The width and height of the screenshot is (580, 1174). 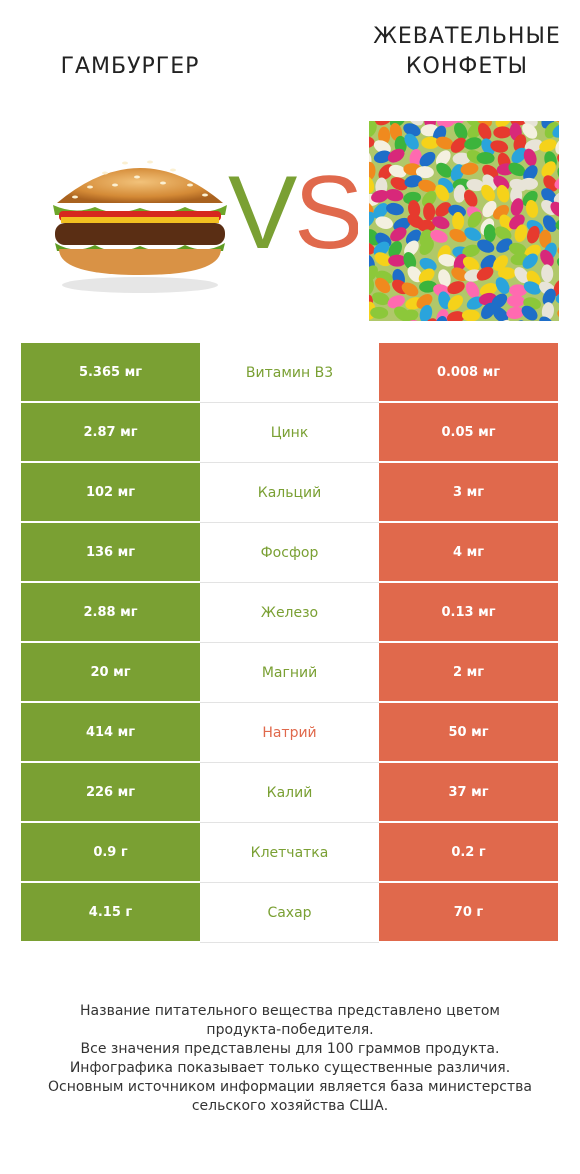 What do you see at coordinates (468, 433) in the screenshot?
I see `right-value-cell: 0.05 мг` at bounding box center [468, 433].